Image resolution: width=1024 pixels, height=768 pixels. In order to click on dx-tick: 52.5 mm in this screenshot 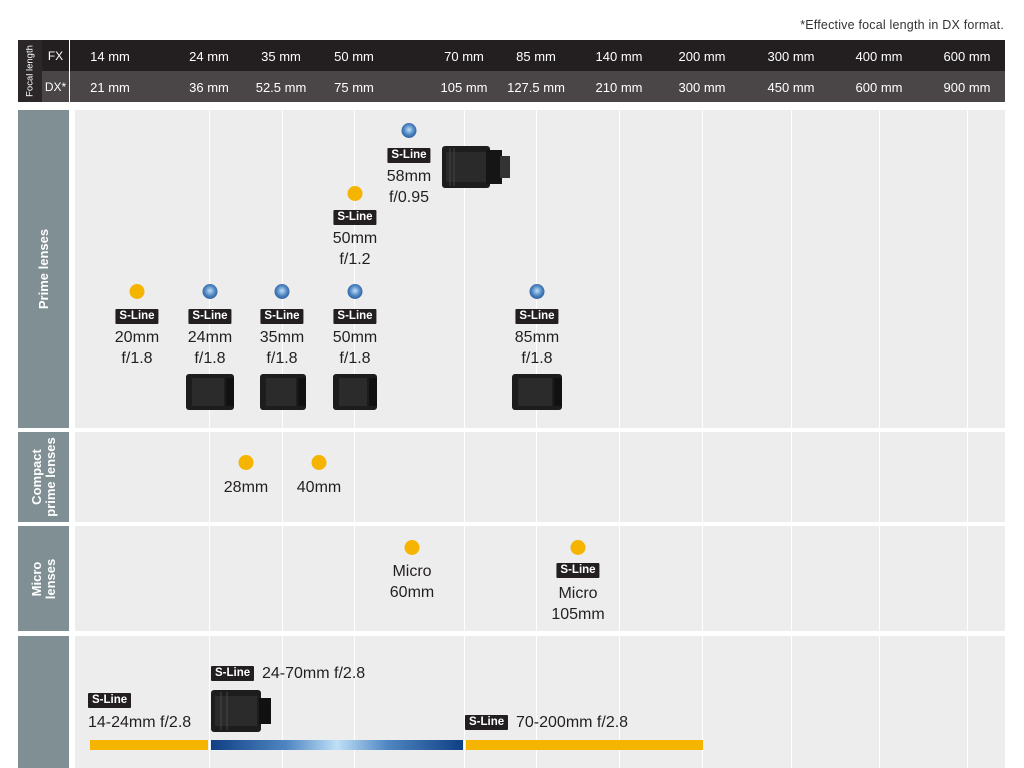, I will do `click(281, 87)`.